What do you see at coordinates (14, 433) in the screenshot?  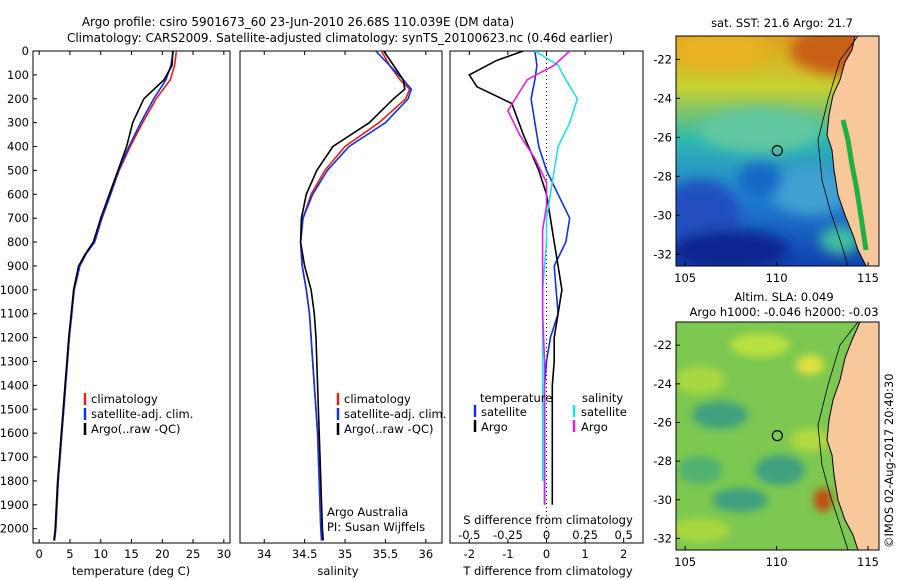 I see `y-tick-label: 1600` at bounding box center [14, 433].